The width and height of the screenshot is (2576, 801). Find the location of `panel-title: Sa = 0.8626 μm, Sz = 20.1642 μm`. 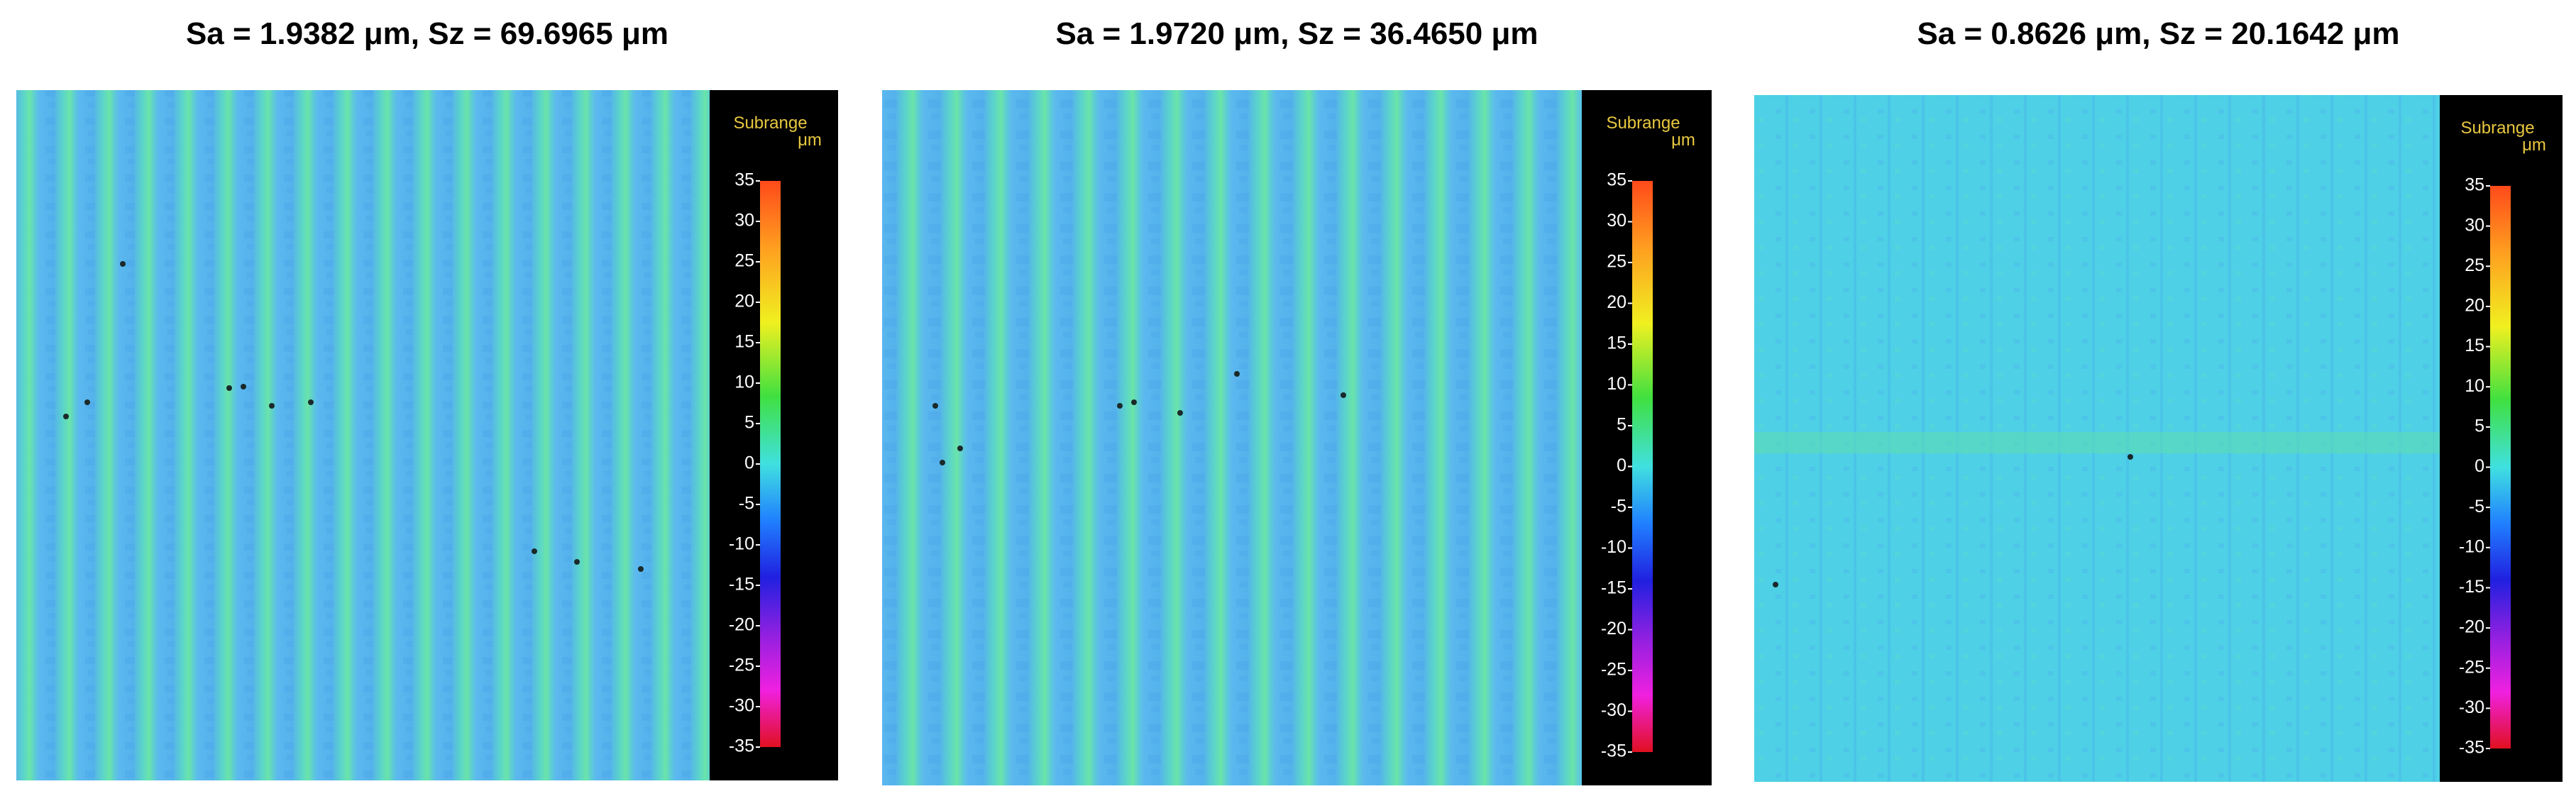

panel-title: Sa = 0.8626 μm, Sz = 20.1642 μm is located at coordinates (2158, 33).